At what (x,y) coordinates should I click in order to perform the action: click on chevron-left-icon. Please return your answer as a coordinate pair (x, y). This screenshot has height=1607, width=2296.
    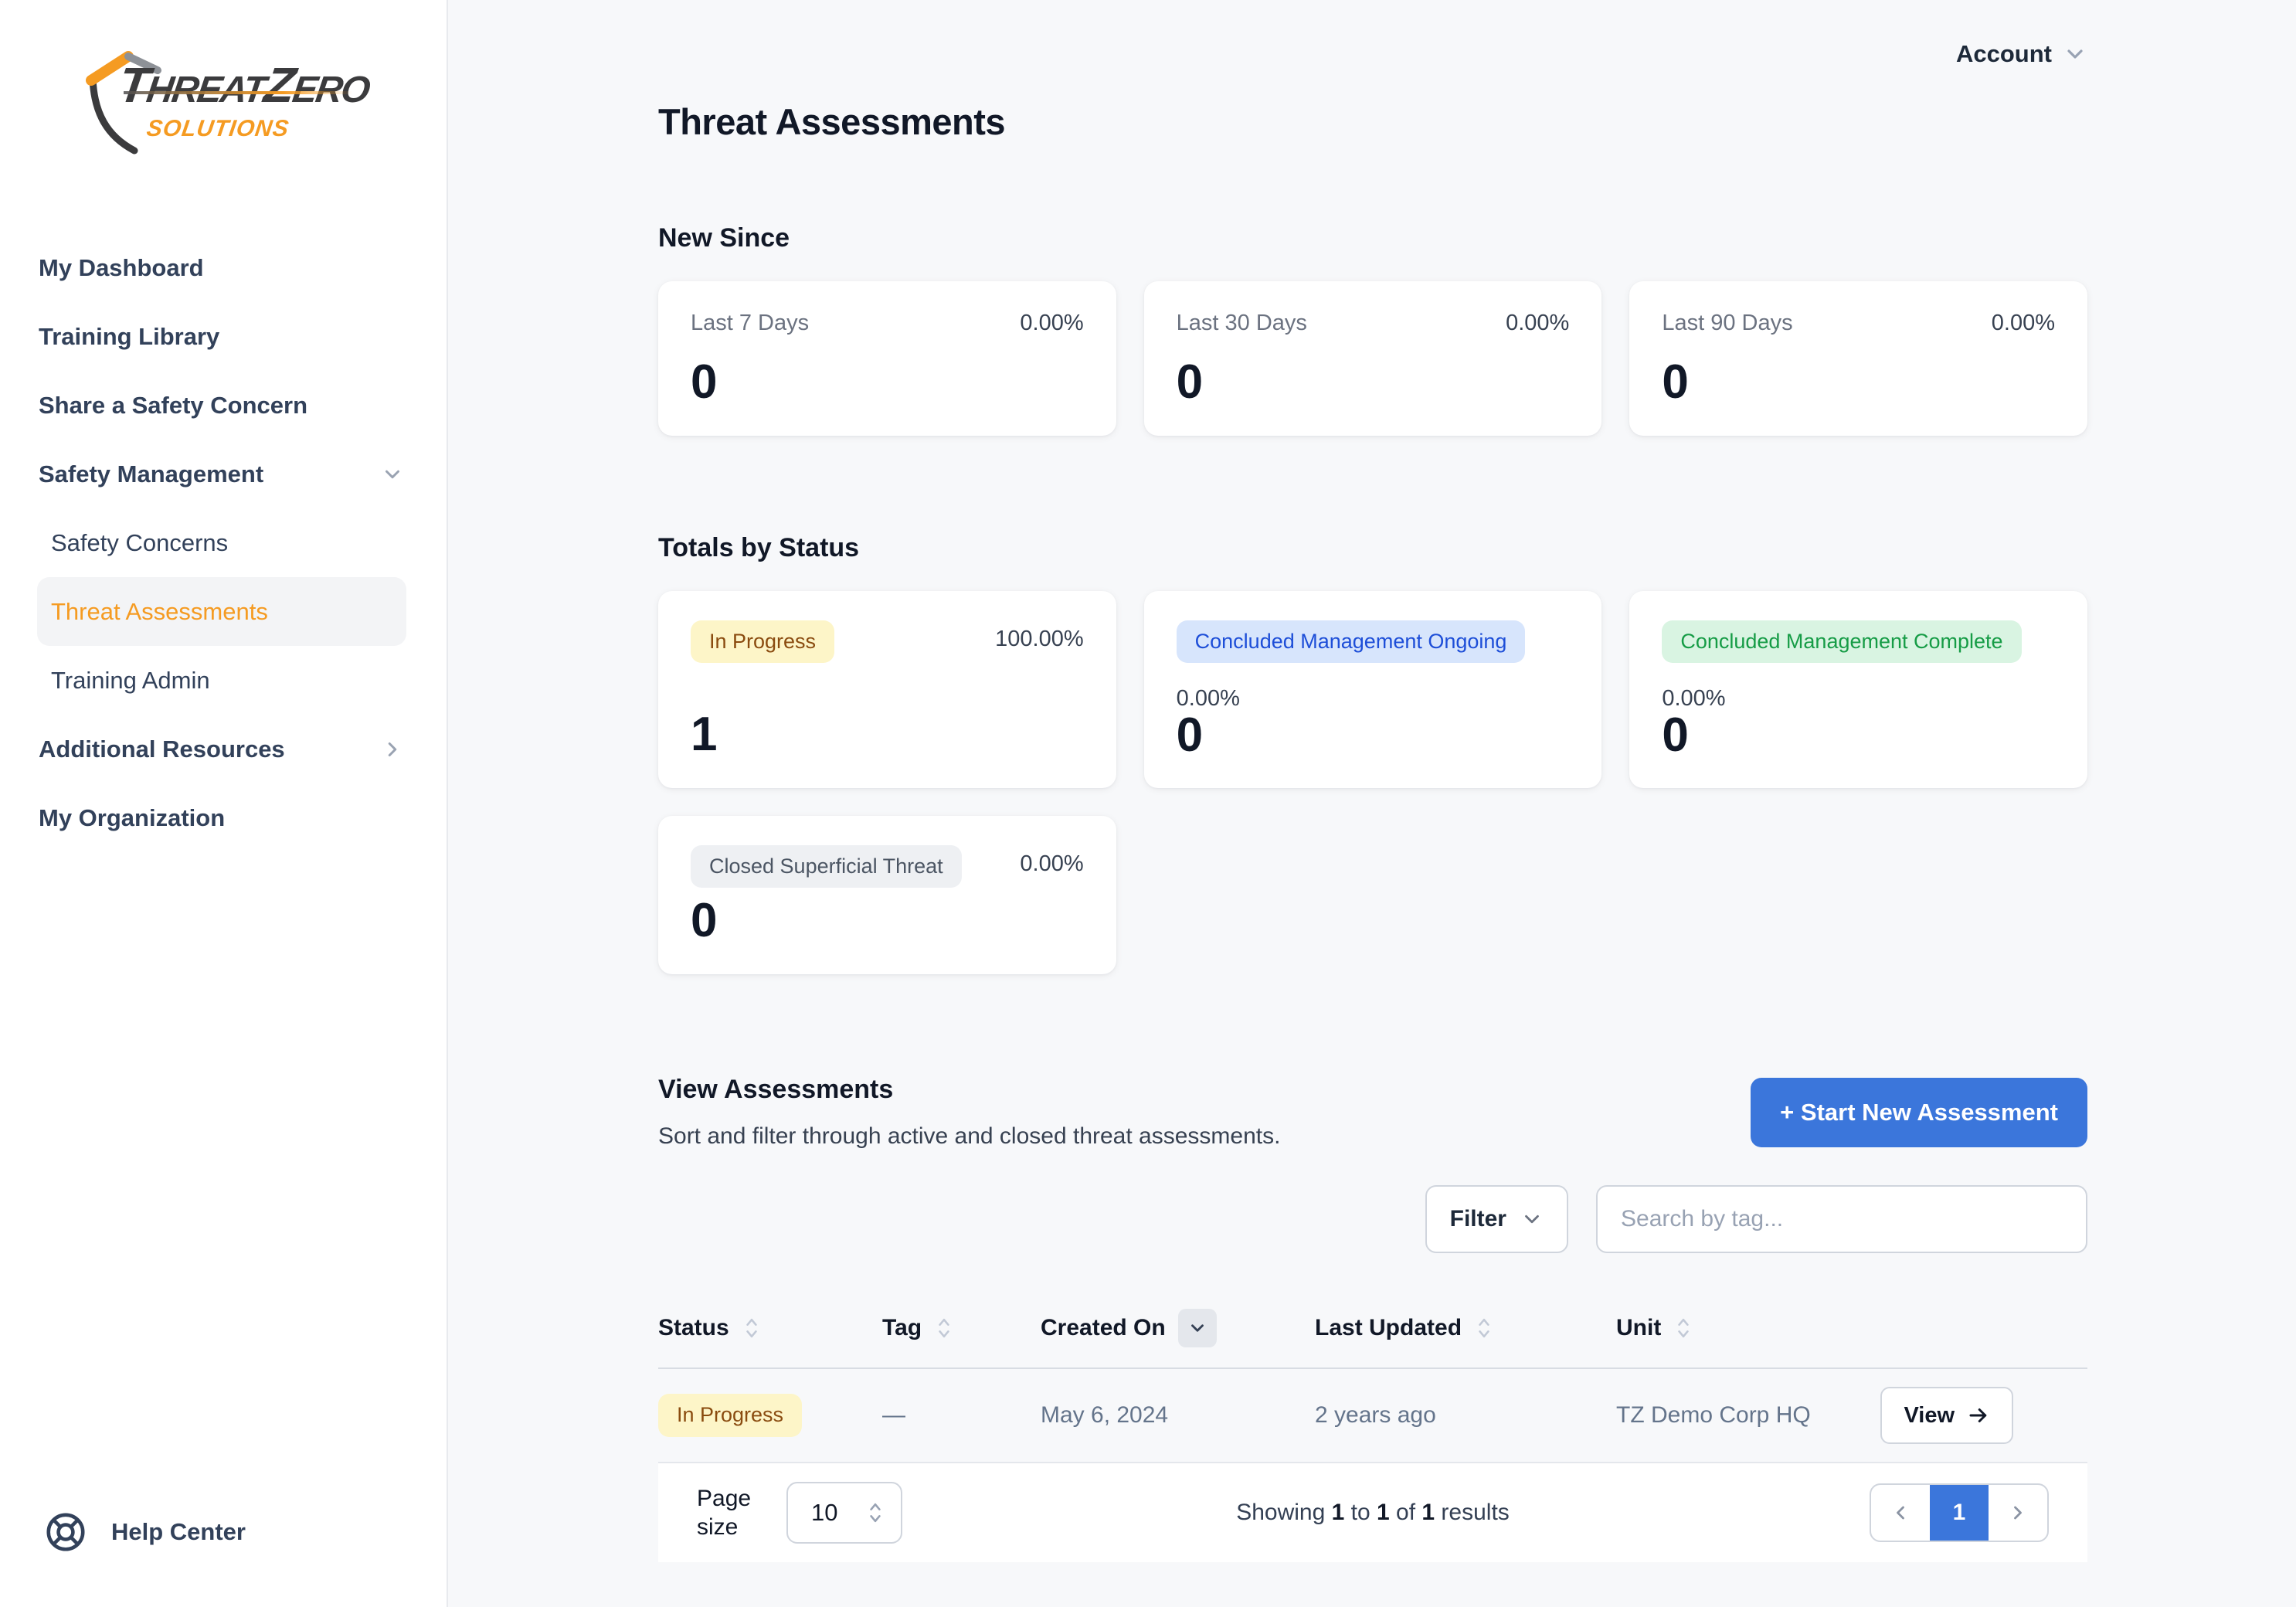
    Looking at the image, I should click on (1900, 1513).